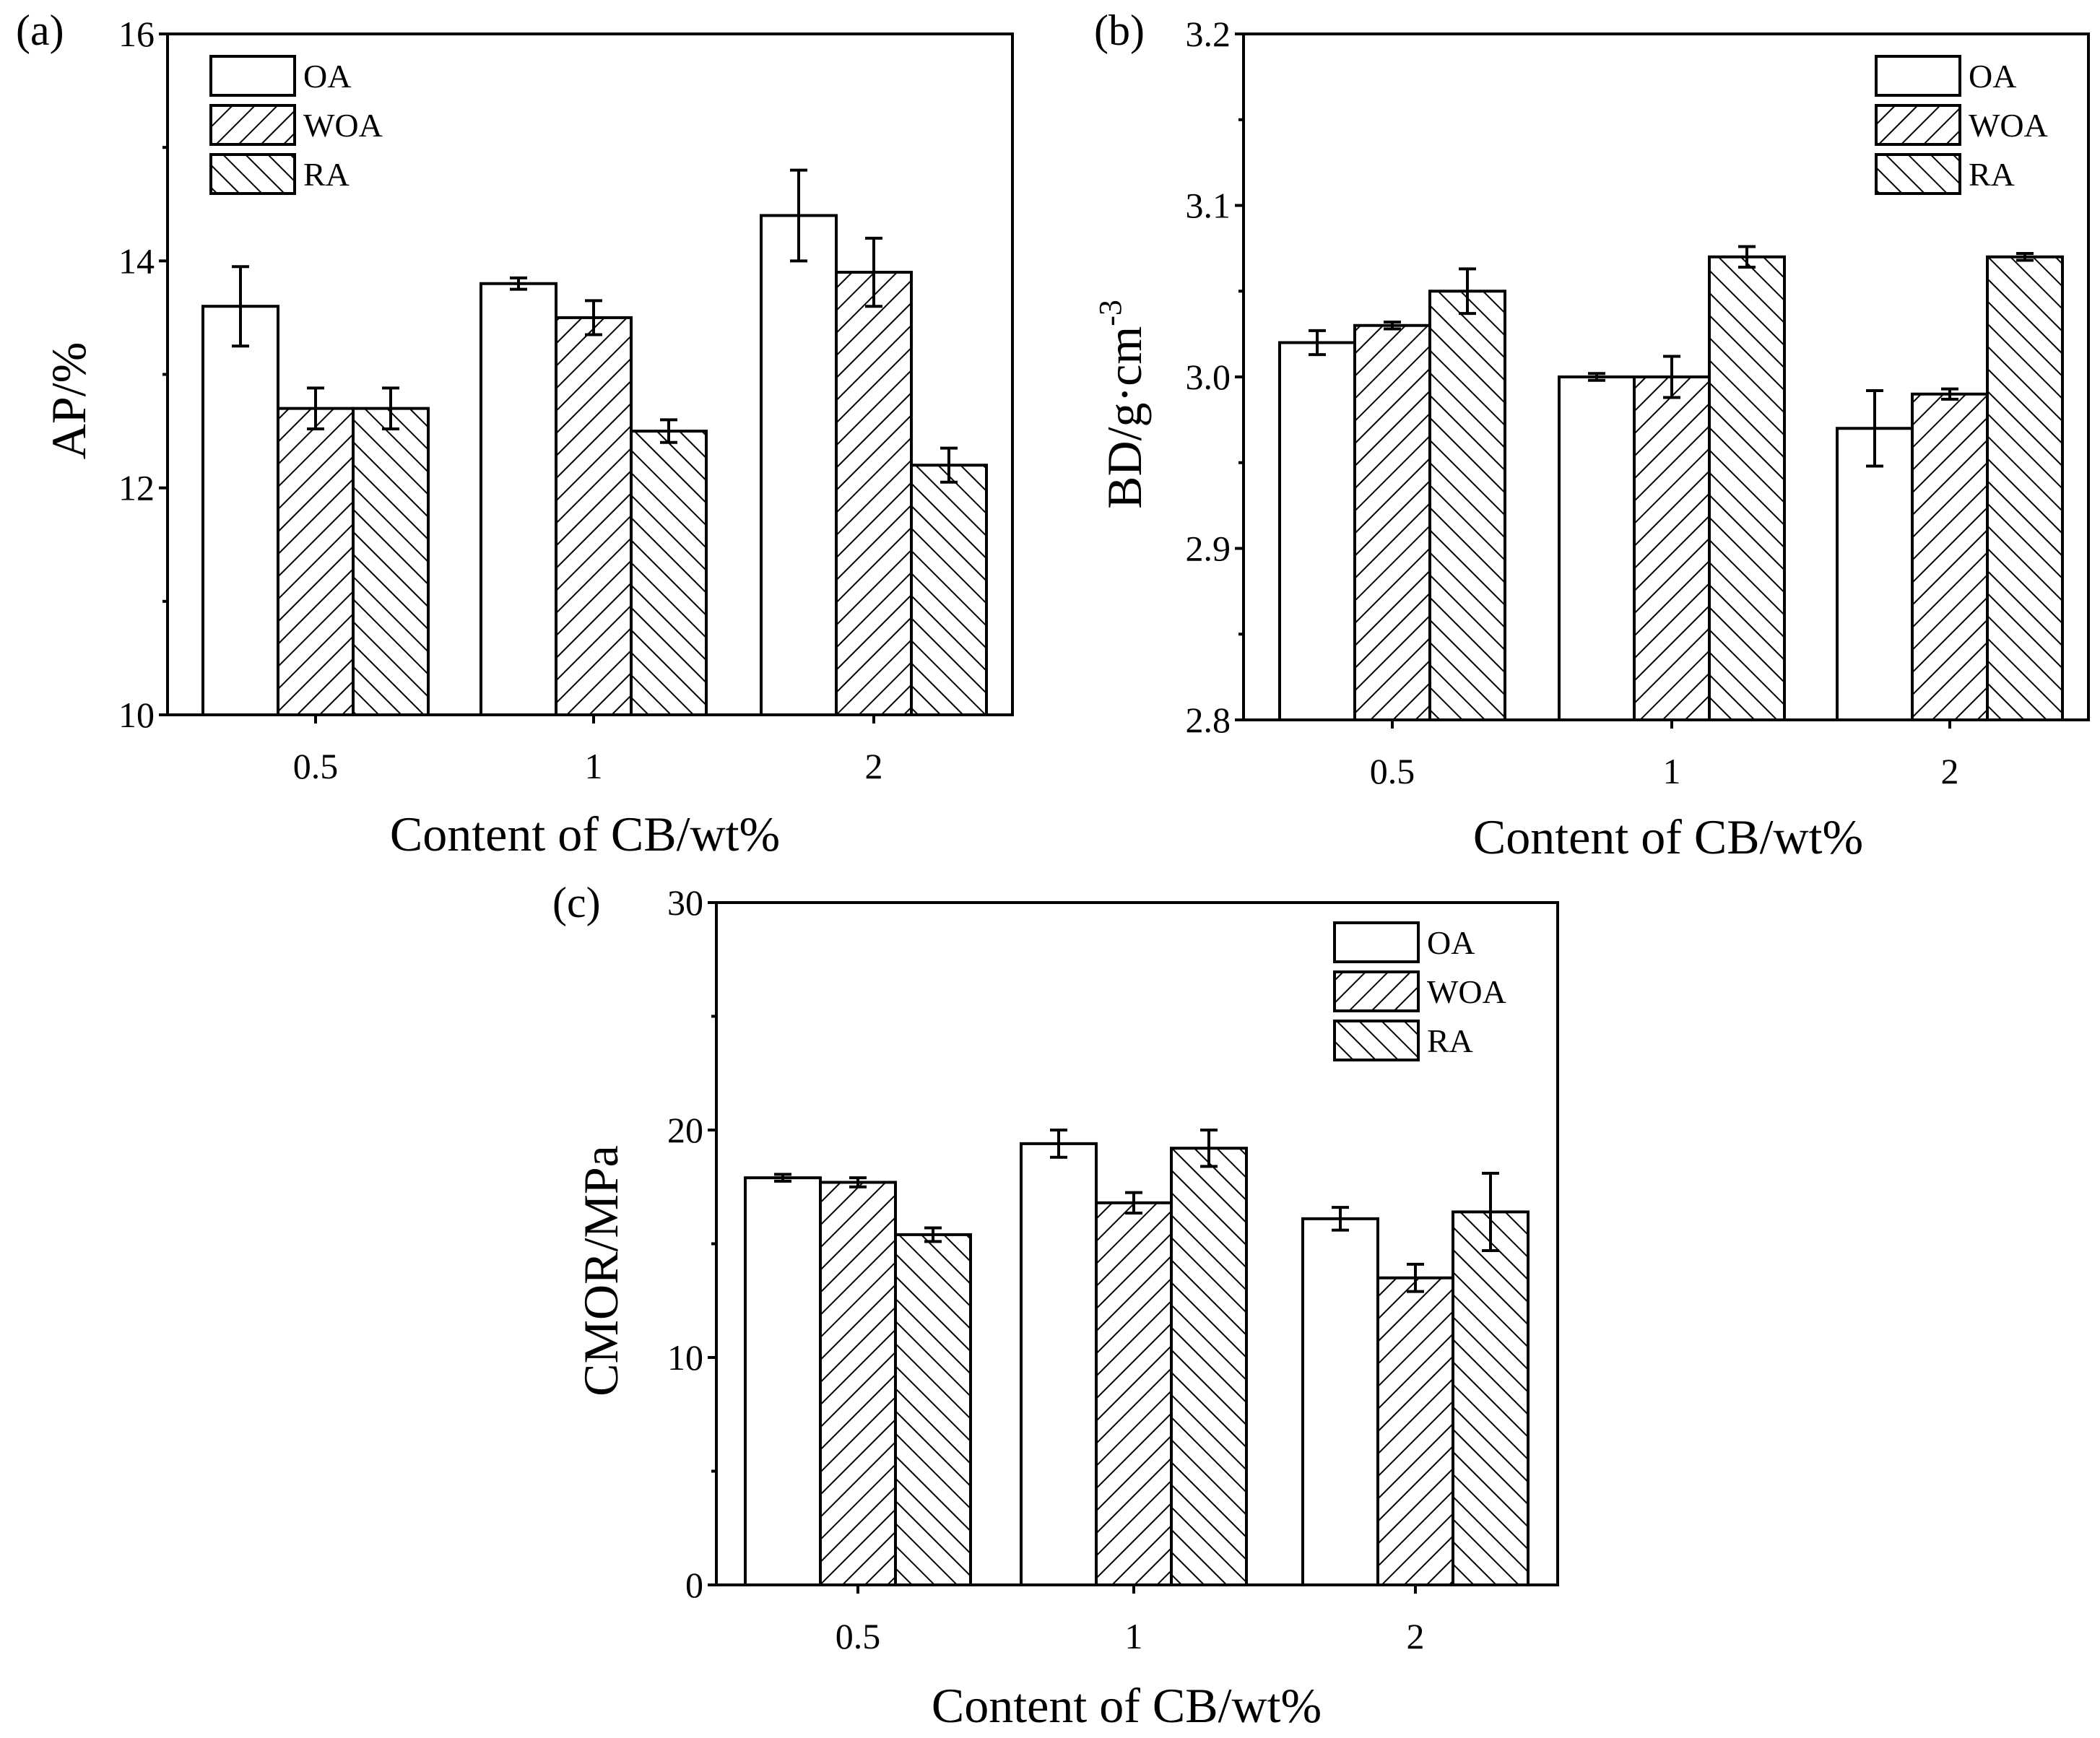 The height and width of the screenshot is (1738, 2100). I want to click on panel-b-legend-label-woa: WOA, so click(2008, 125).